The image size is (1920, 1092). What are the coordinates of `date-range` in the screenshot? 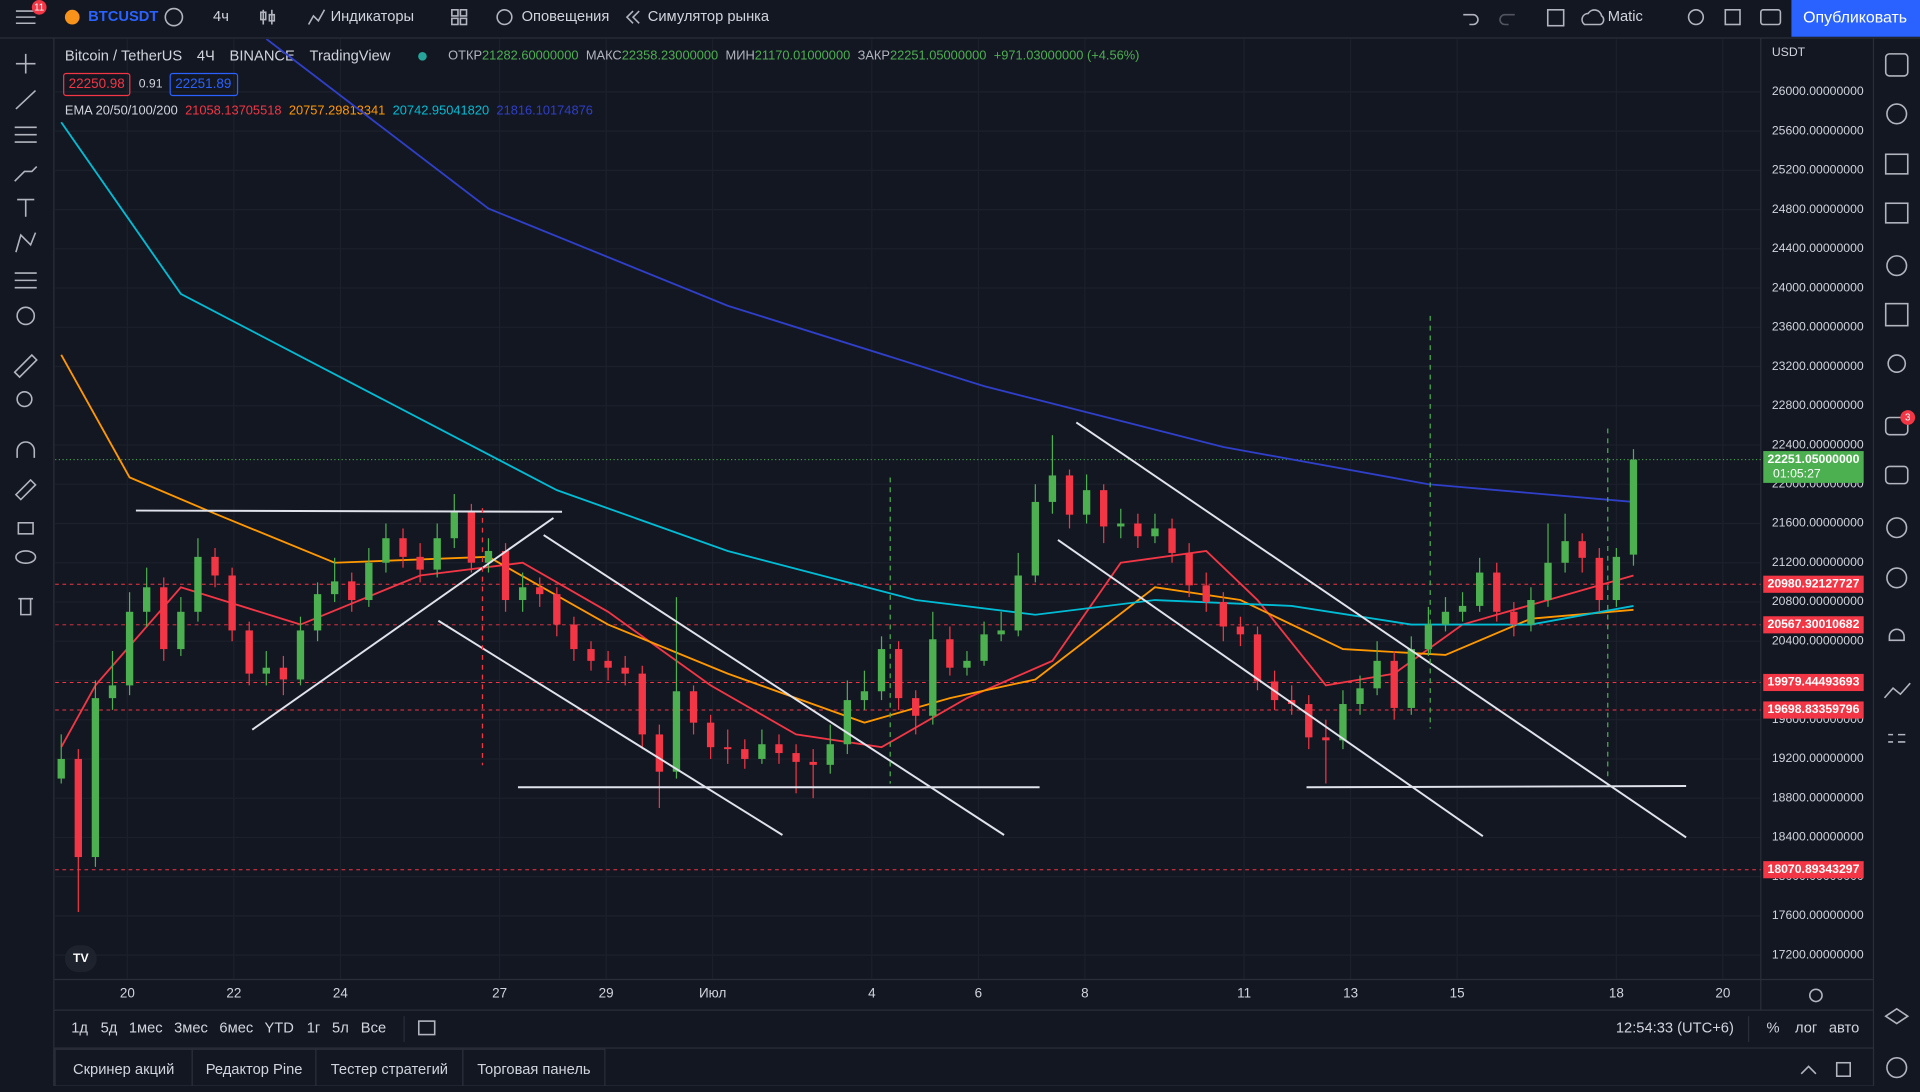 It's located at (426, 1028).